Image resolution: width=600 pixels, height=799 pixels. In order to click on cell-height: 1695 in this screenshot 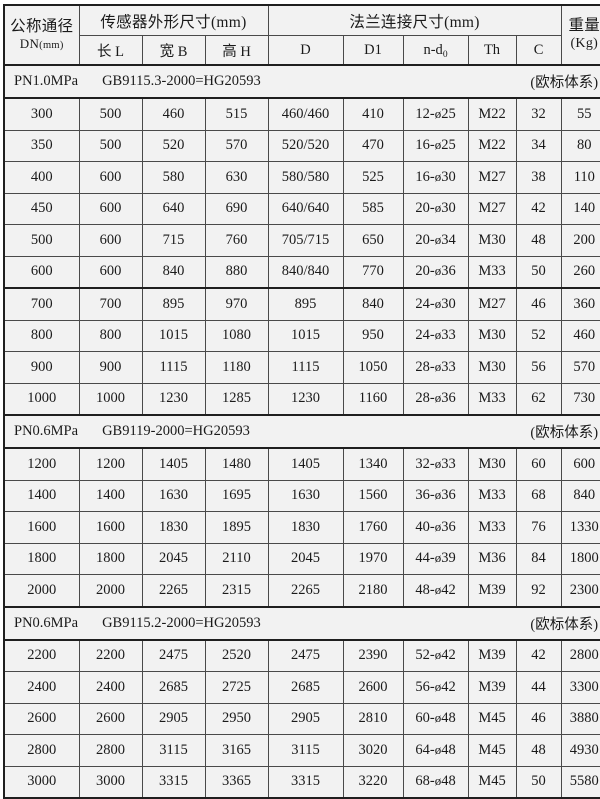, I will do `click(236, 495)`.